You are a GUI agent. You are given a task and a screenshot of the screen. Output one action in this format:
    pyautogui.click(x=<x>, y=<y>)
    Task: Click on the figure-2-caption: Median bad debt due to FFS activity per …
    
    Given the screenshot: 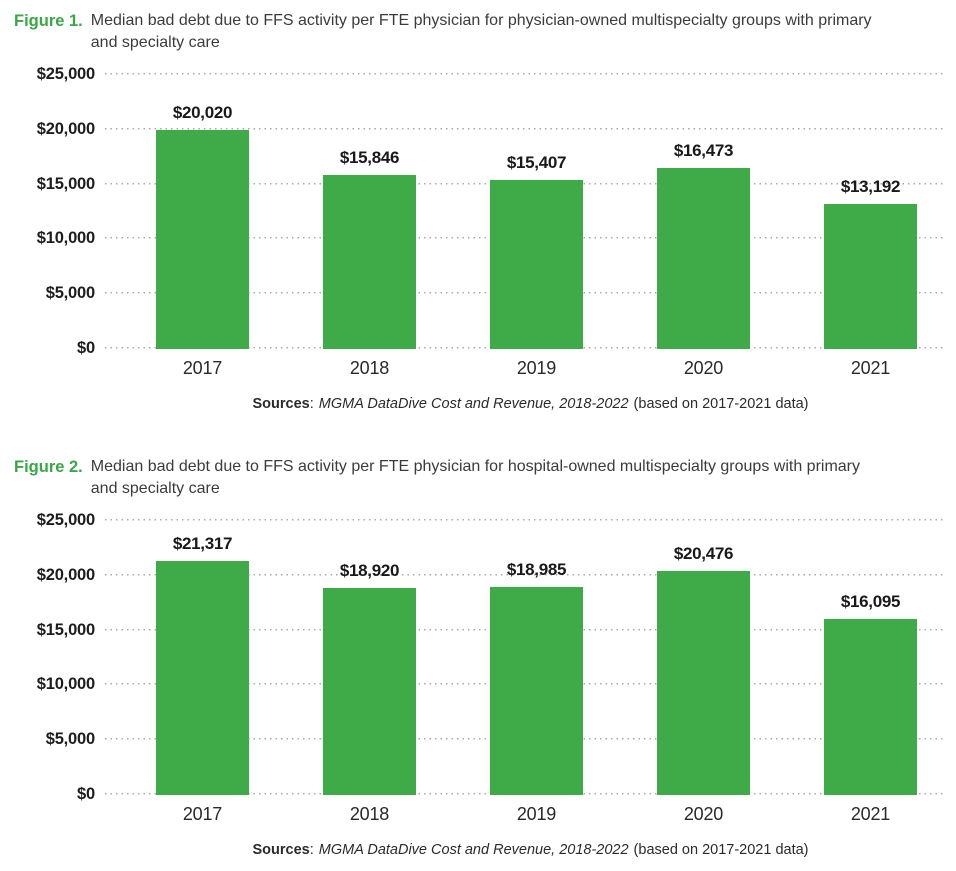 What is the action you would take?
    pyautogui.click(x=475, y=477)
    